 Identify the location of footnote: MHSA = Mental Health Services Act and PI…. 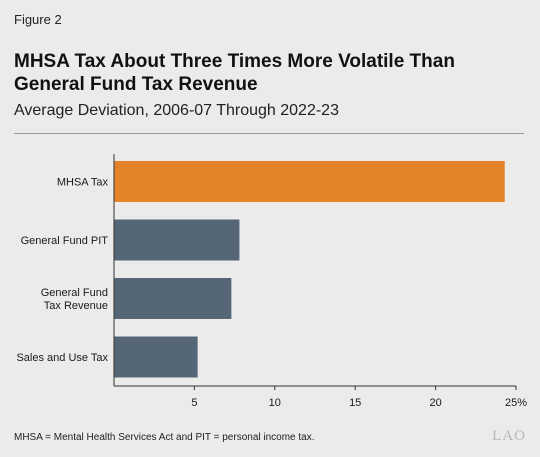
(164, 437).